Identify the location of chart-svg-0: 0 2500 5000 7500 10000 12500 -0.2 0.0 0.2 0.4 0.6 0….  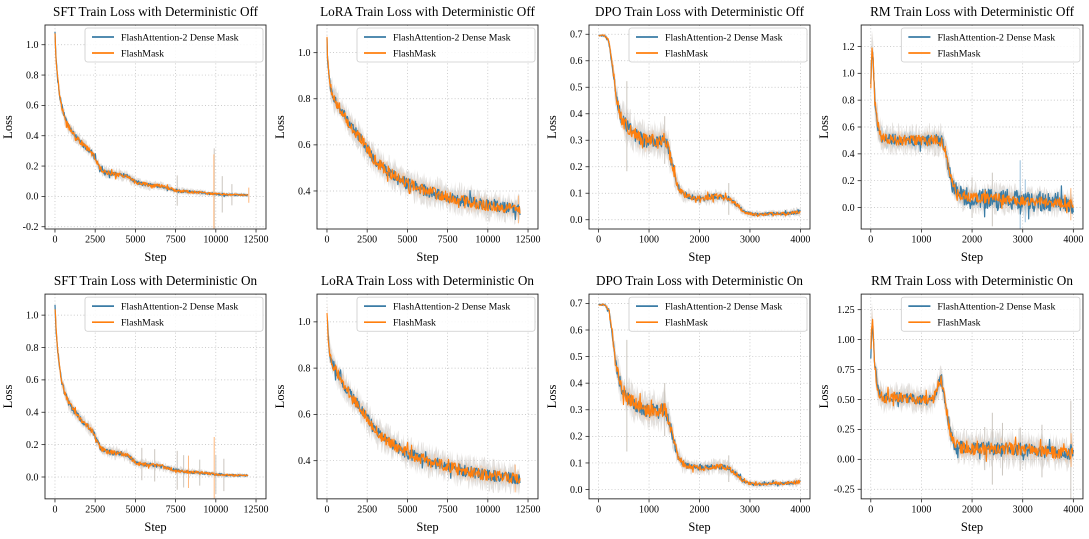
(136, 134).